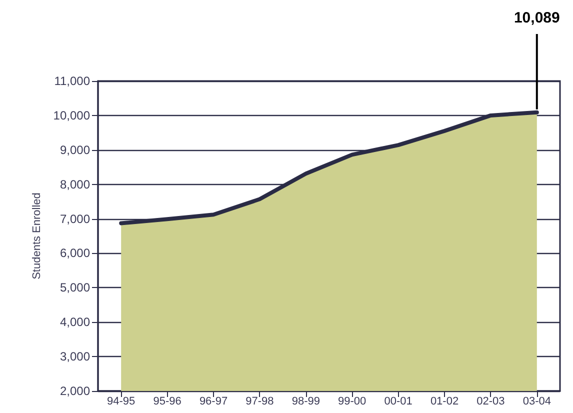  What do you see at coordinates (75, 184) in the screenshot?
I see `y-tick-label: 8,000` at bounding box center [75, 184].